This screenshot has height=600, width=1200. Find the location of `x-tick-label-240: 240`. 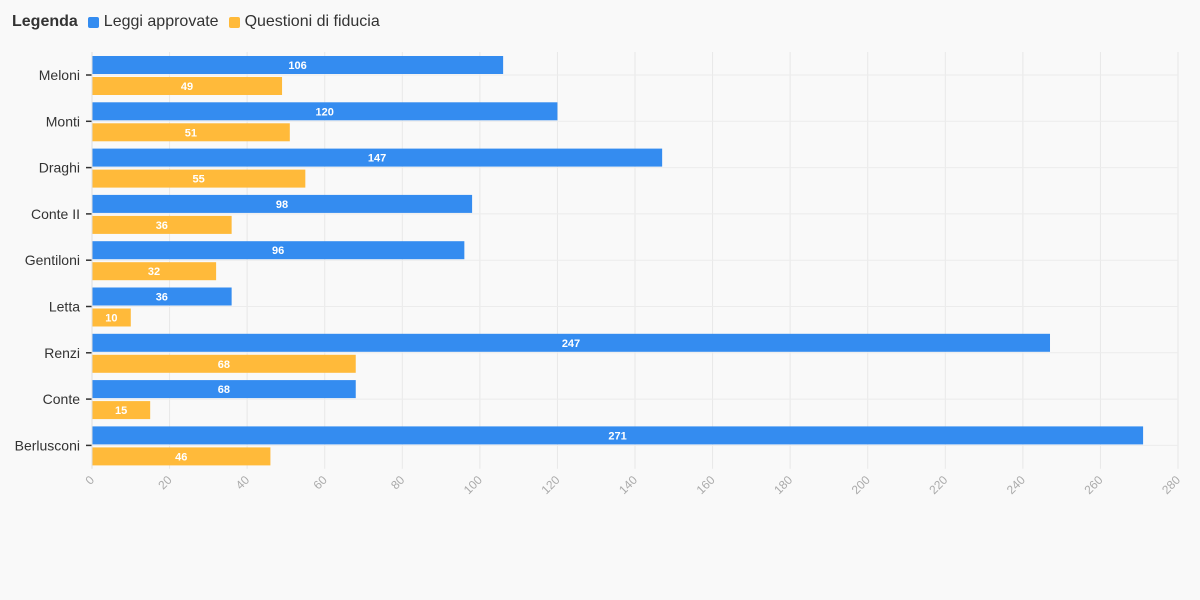

x-tick-label-240: 240 is located at coordinates (1016, 485).